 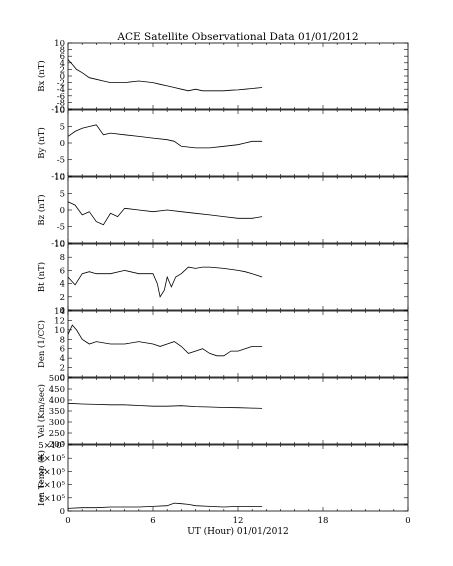 What do you see at coordinates (41, 277) in the screenshot?
I see `y-axis-label: Bt (nT)` at bounding box center [41, 277].